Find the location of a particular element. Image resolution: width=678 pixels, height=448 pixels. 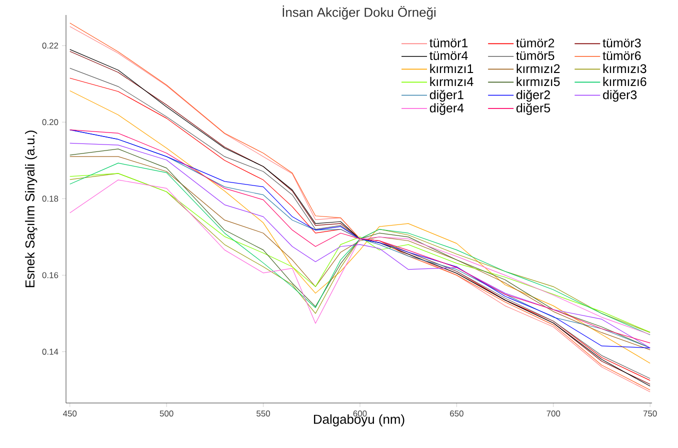

x-axis-title: Dalgaboyu (nm) is located at coordinates (359, 420).